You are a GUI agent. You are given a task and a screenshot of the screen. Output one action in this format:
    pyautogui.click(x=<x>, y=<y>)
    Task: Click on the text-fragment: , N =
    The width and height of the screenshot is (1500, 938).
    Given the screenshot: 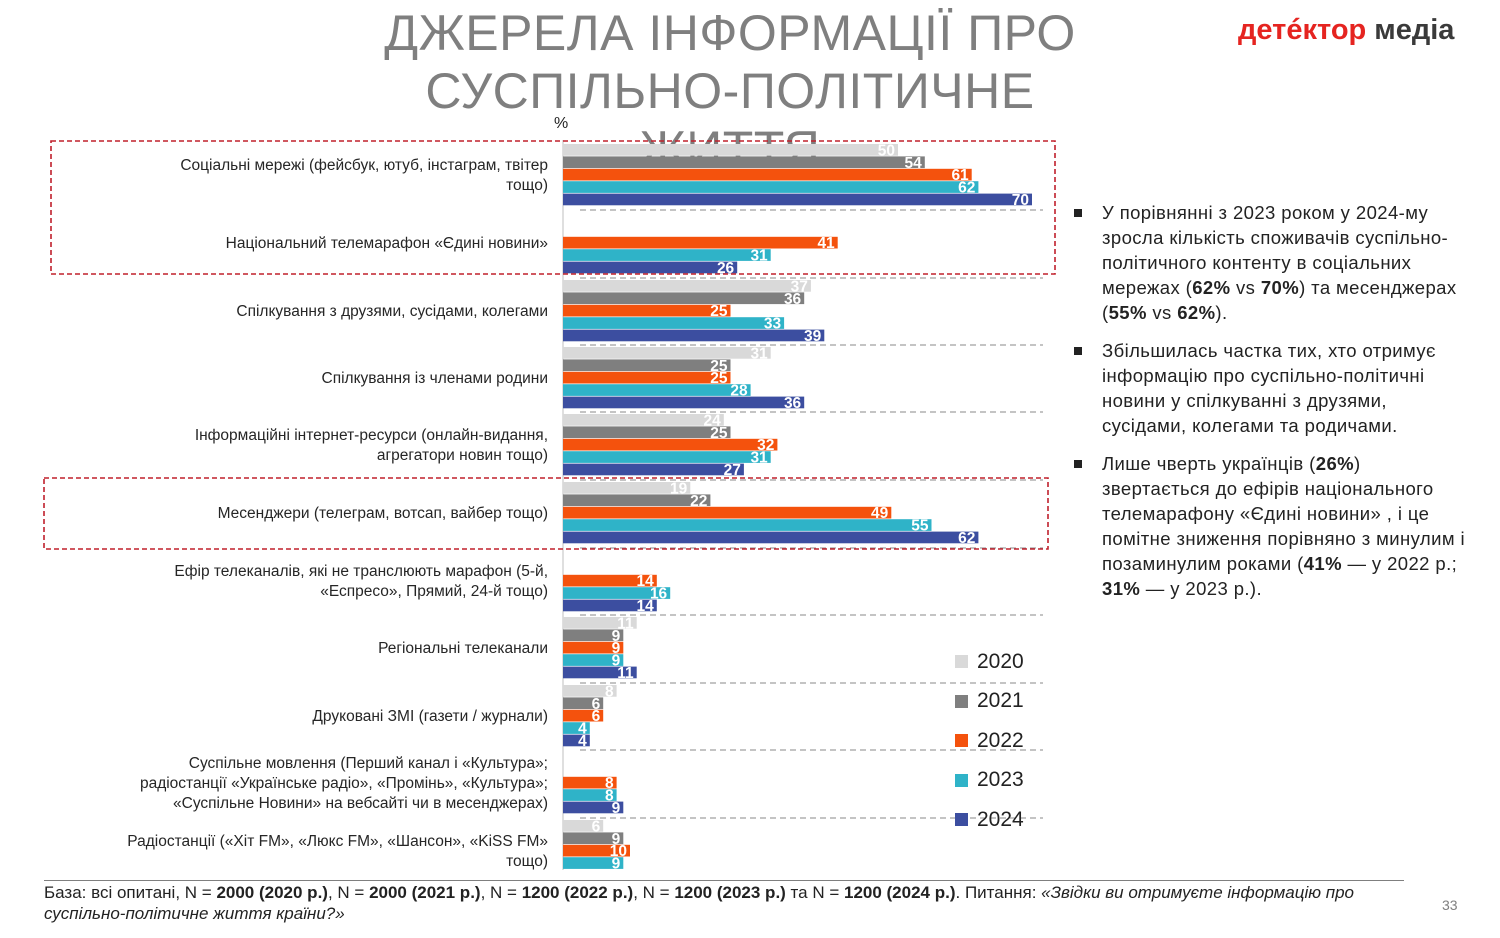 What is the action you would take?
    pyautogui.click(x=654, y=892)
    